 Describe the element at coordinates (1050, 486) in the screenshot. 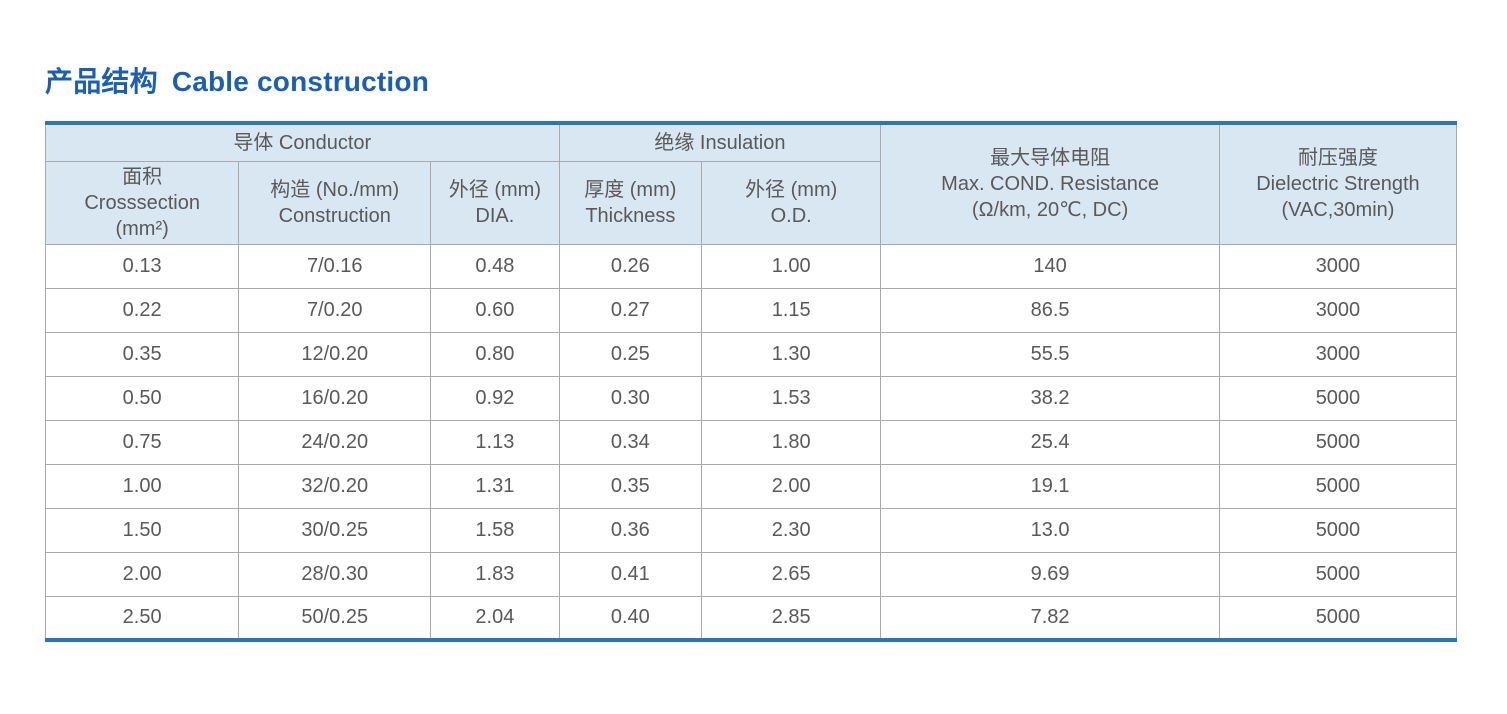

I see `cell: 19.1` at that location.